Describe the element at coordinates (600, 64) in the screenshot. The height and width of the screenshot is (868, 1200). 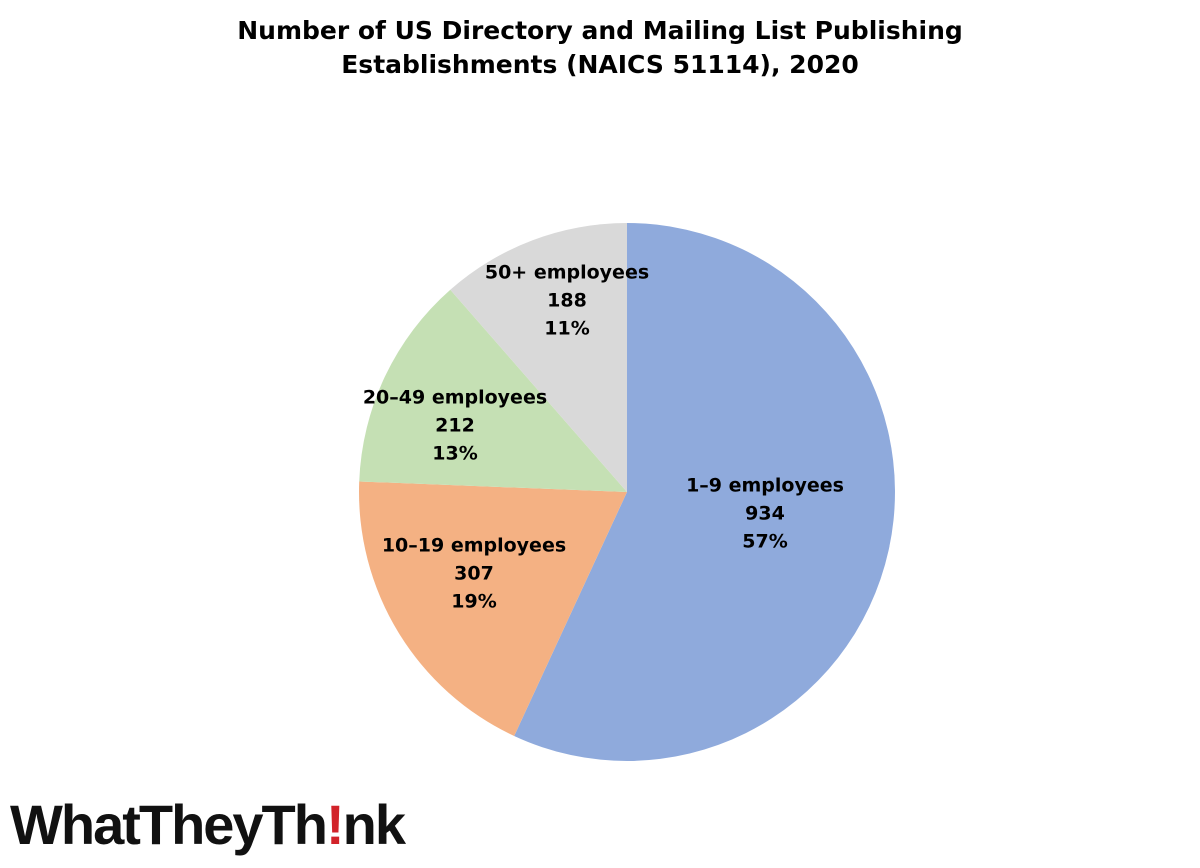
I see `chart-title-line-2: Establishments (NAICS 51114), 2020` at that location.